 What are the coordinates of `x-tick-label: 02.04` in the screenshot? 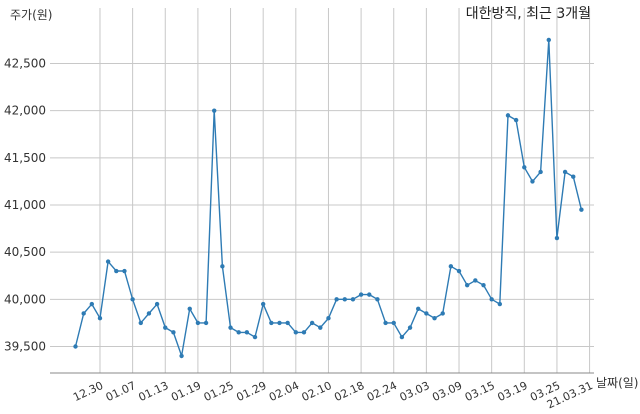 It's located at (284, 391).